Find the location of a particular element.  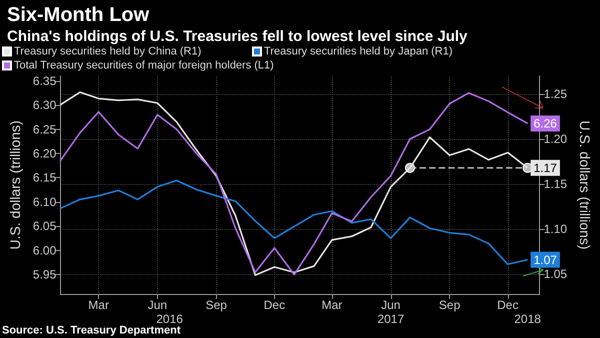

legend-label: Total Treasury securities of major foreign holders (L1) is located at coordinates (144, 66).